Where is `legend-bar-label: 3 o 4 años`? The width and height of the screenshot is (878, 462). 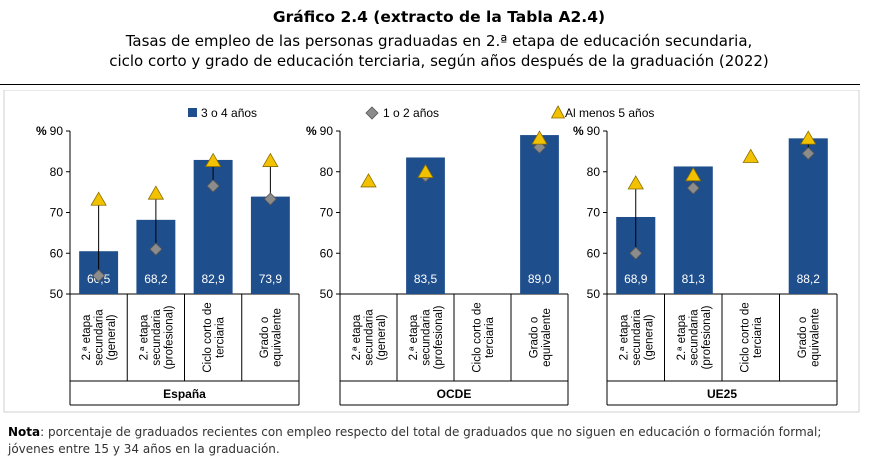 legend-bar-label: 3 o 4 años is located at coordinates (229, 113).